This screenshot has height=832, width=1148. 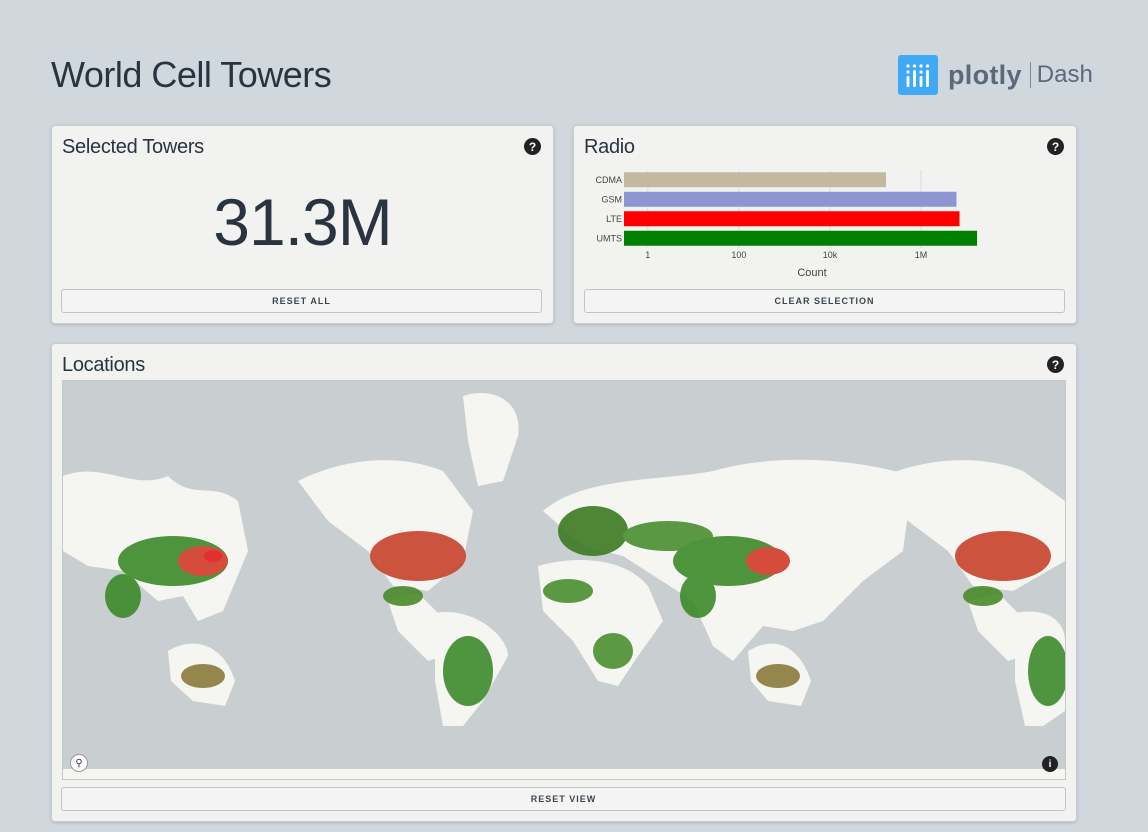 What do you see at coordinates (609, 180) in the screenshot?
I see `radio-category-label: CDMA` at bounding box center [609, 180].